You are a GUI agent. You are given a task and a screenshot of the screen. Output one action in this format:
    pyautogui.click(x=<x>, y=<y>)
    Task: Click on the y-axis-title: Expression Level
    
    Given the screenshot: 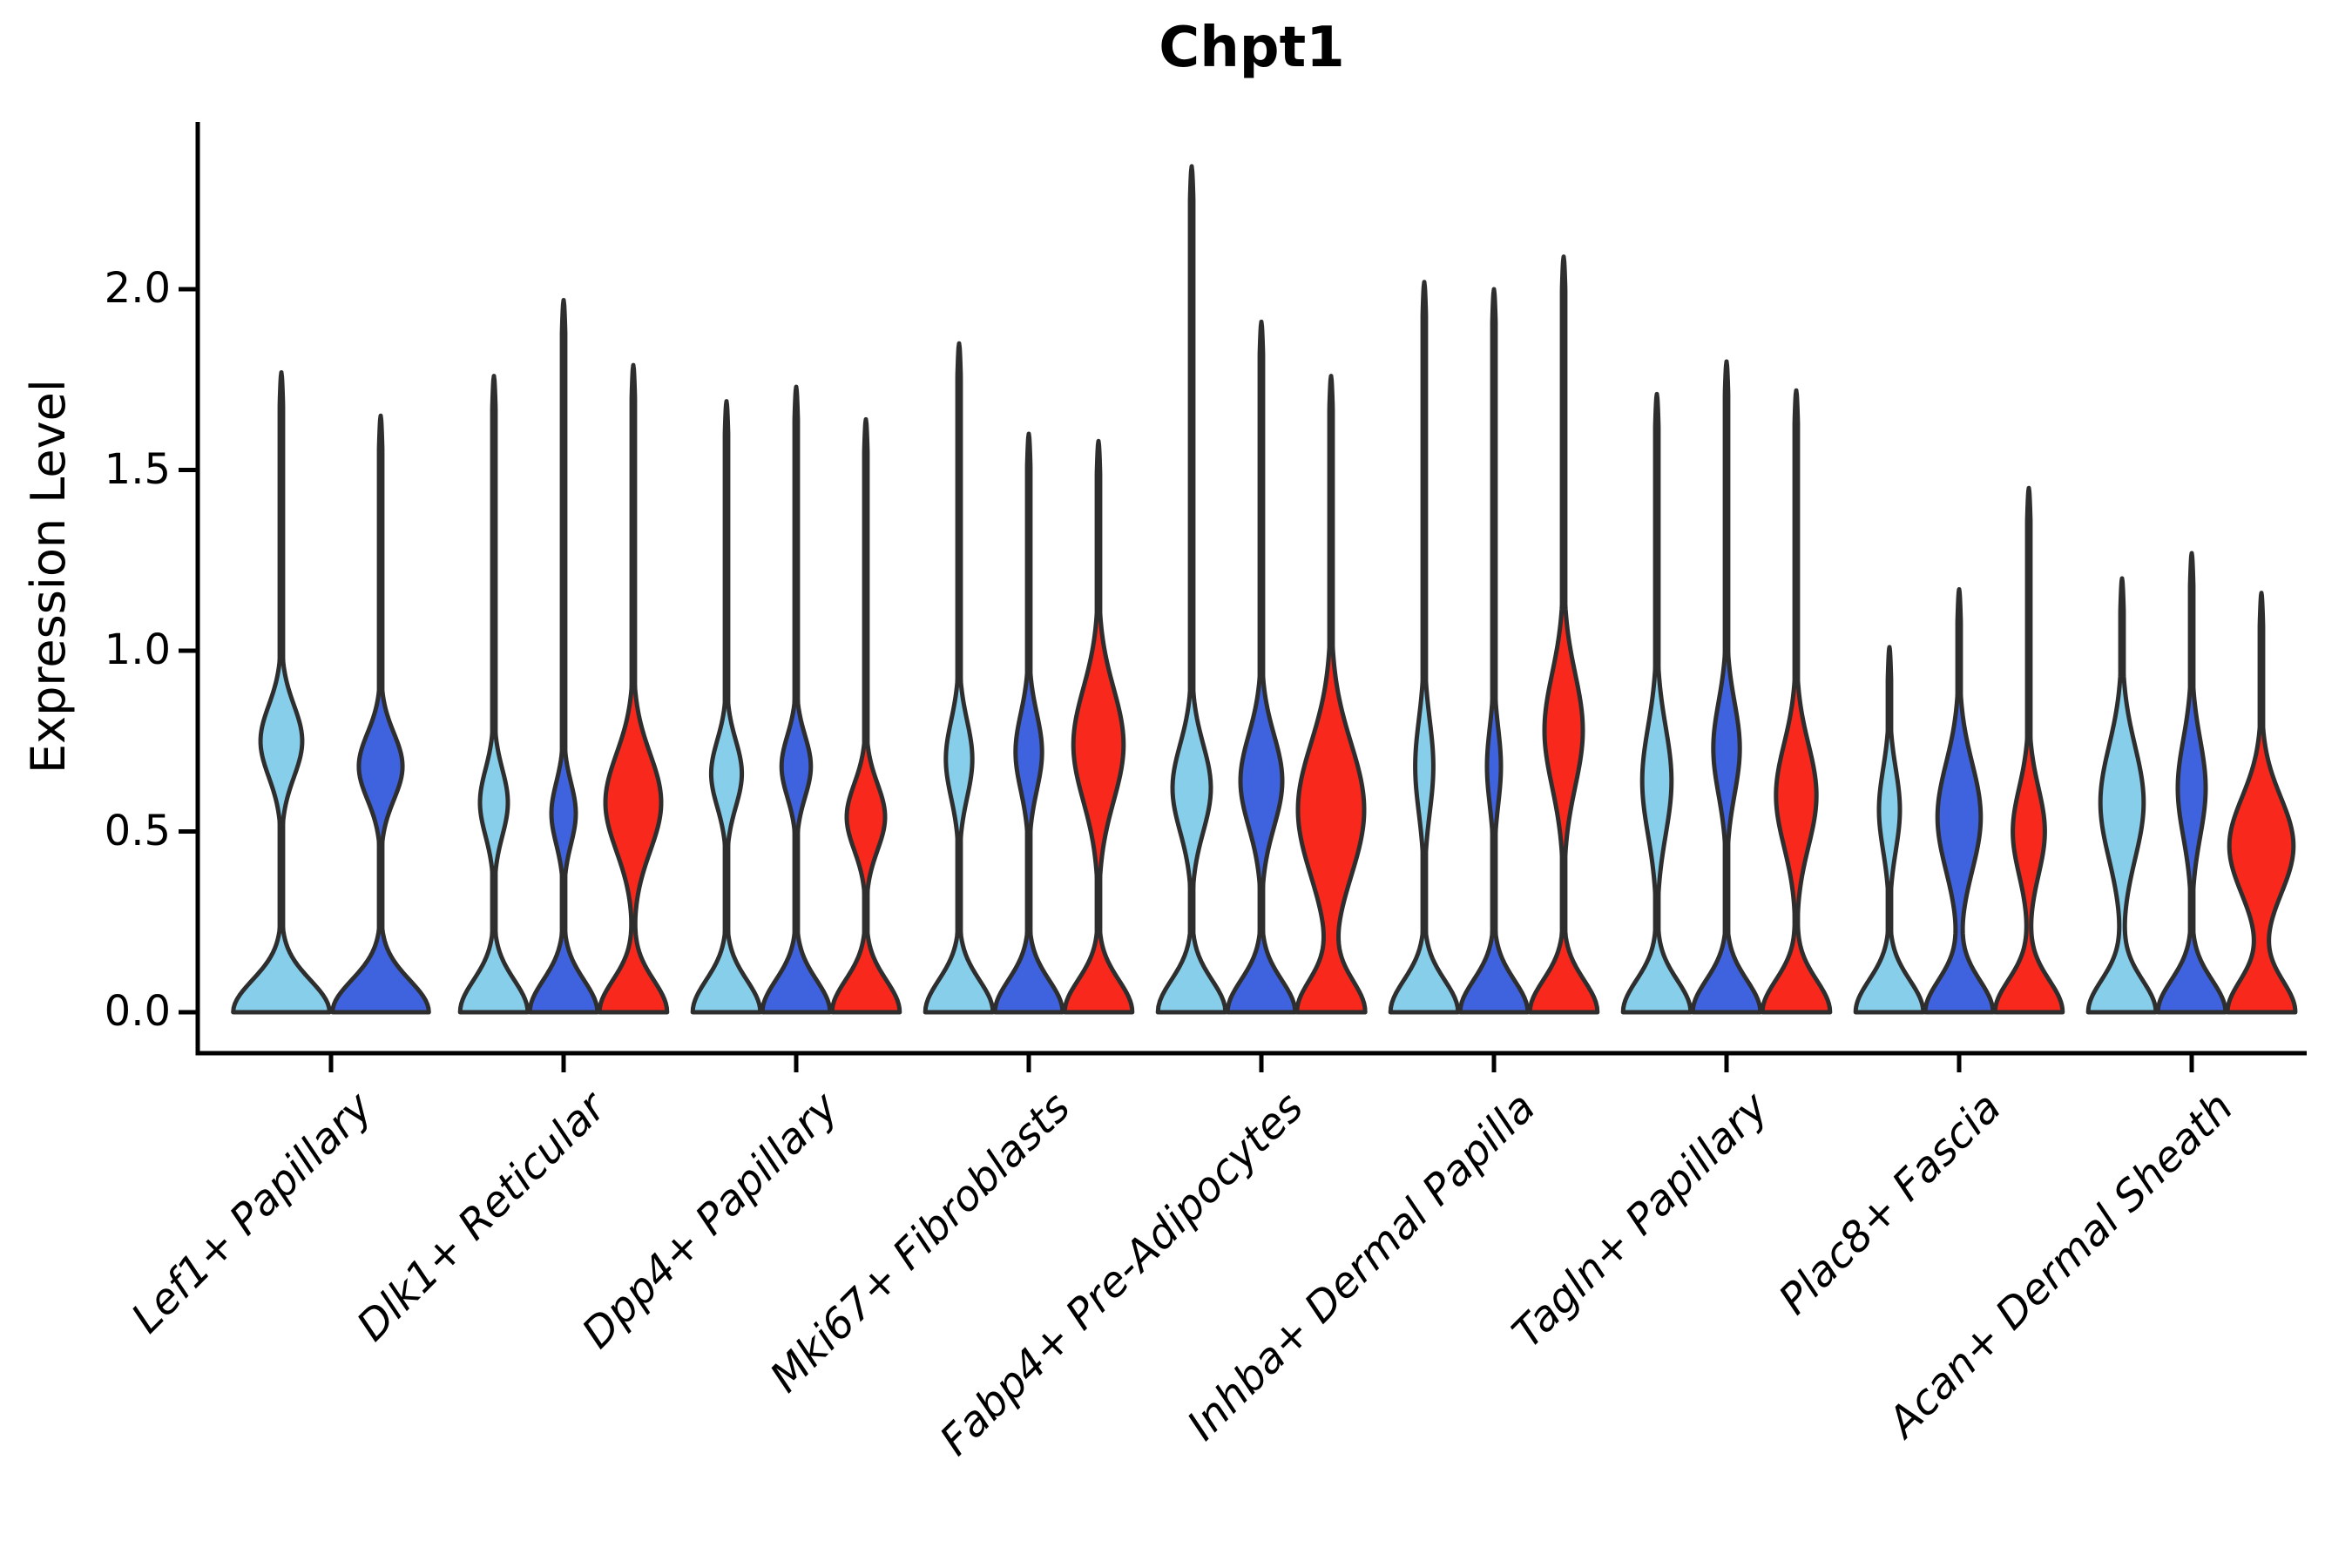 What is the action you would take?
    pyautogui.click(x=48, y=576)
    